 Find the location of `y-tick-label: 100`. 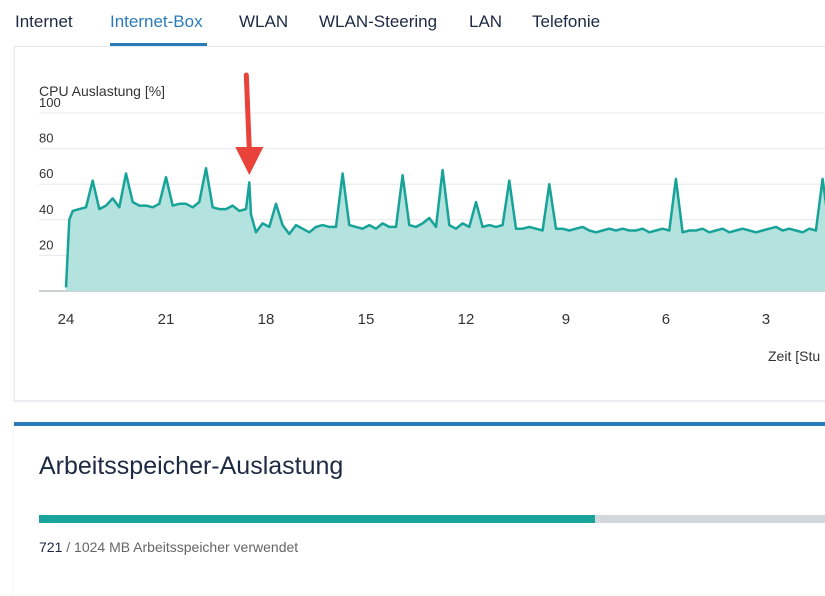

y-tick-label: 100 is located at coordinates (50, 102).